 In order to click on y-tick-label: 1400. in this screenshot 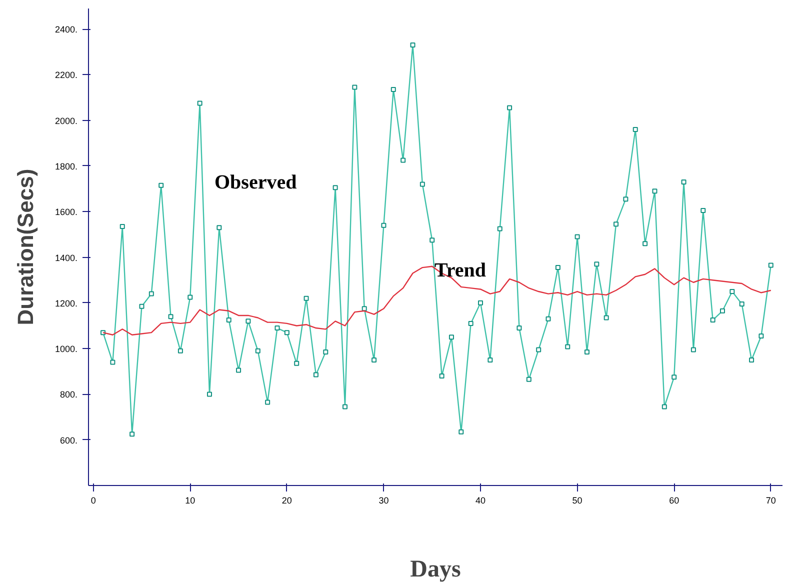, I will do `click(66, 257)`.